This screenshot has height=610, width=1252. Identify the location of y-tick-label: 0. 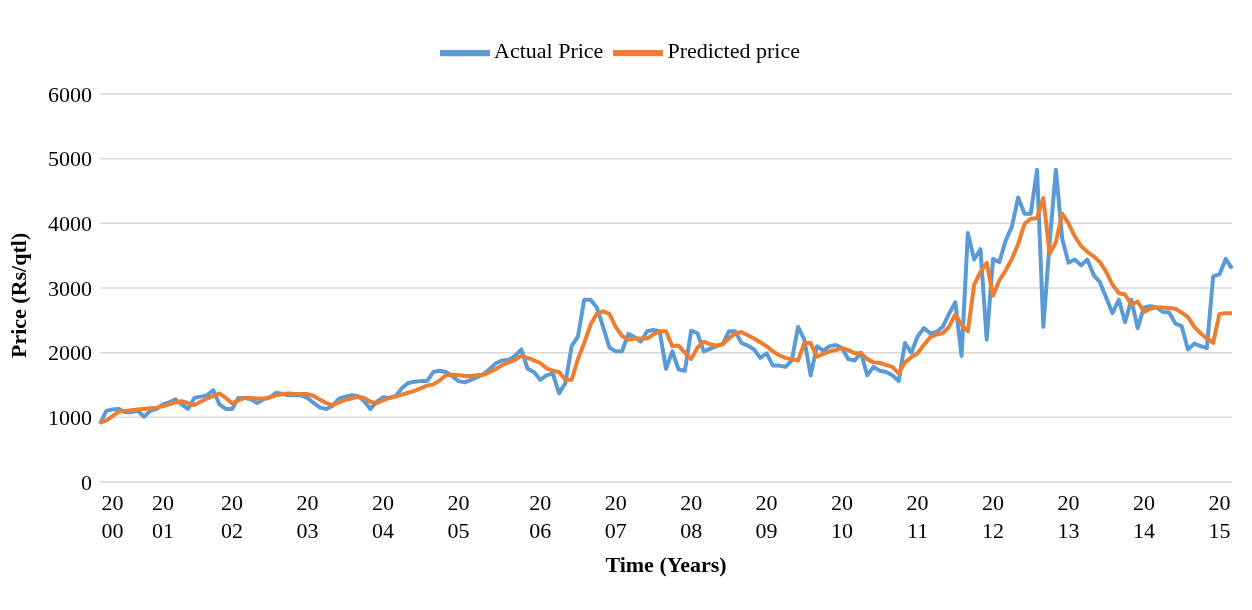
(86, 482).